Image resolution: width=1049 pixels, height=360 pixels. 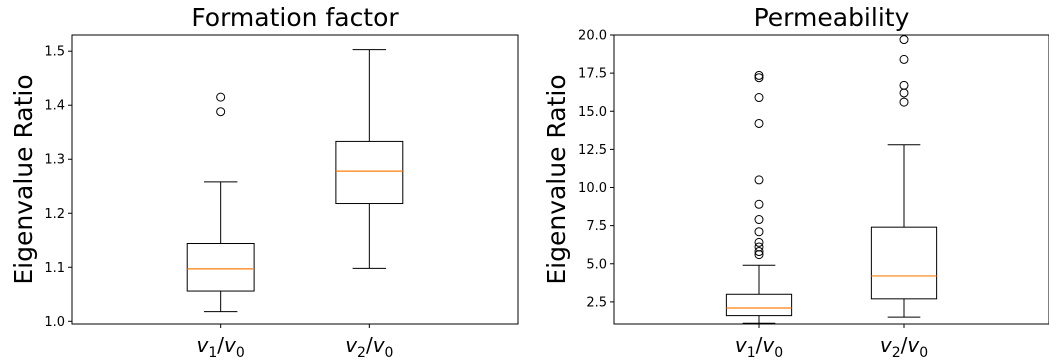 I want to click on y-tick-label: 7.5, so click(x=596, y=226).